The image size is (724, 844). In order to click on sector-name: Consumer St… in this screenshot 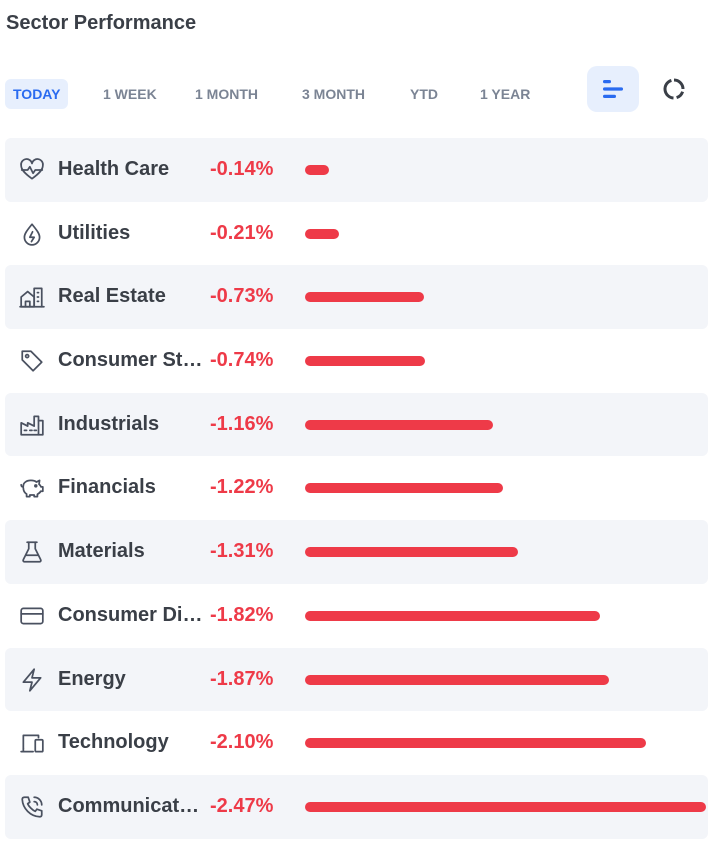, I will do `click(130, 360)`.